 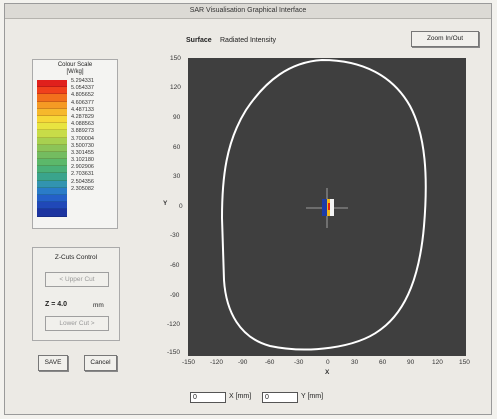 What do you see at coordinates (464, 362) in the screenshot?
I see `x-tick: 150` at bounding box center [464, 362].